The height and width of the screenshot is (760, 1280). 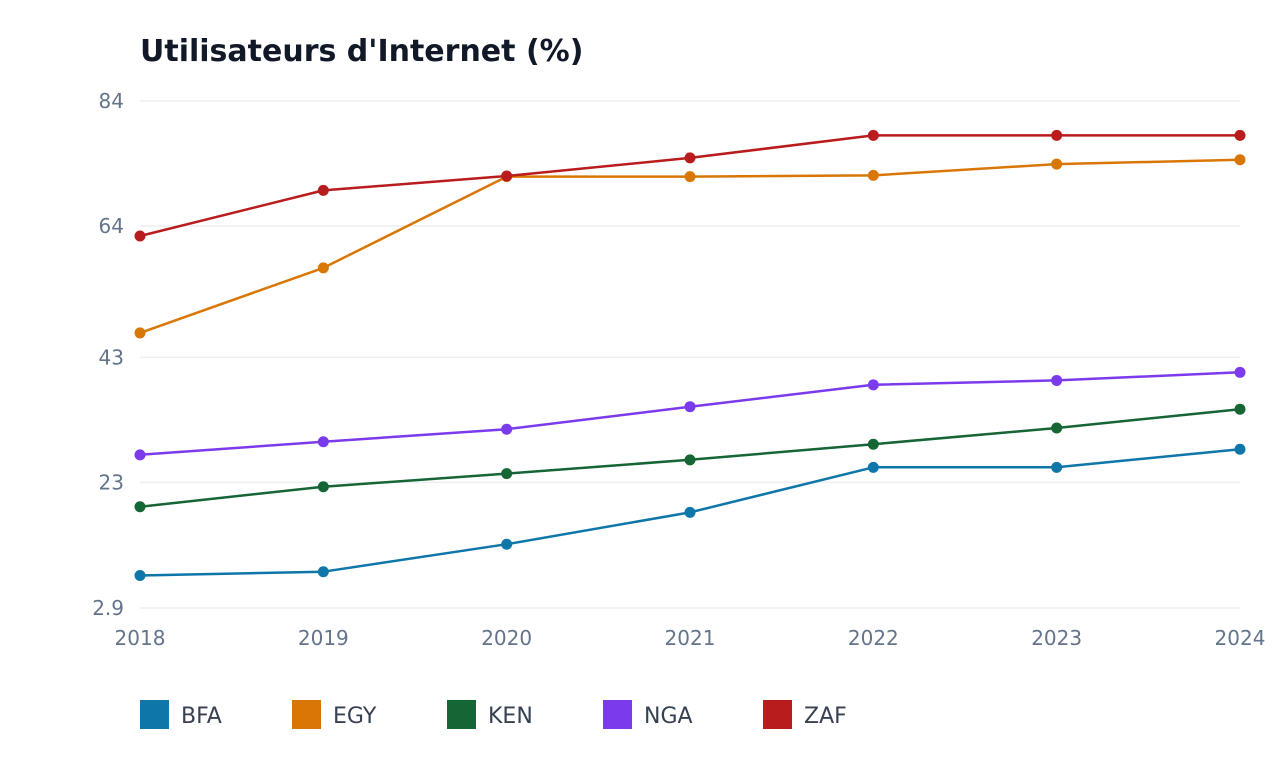 What do you see at coordinates (506, 638) in the screenshot?
I see `x-tick-label: 2020` at bounding box center [506, 638].